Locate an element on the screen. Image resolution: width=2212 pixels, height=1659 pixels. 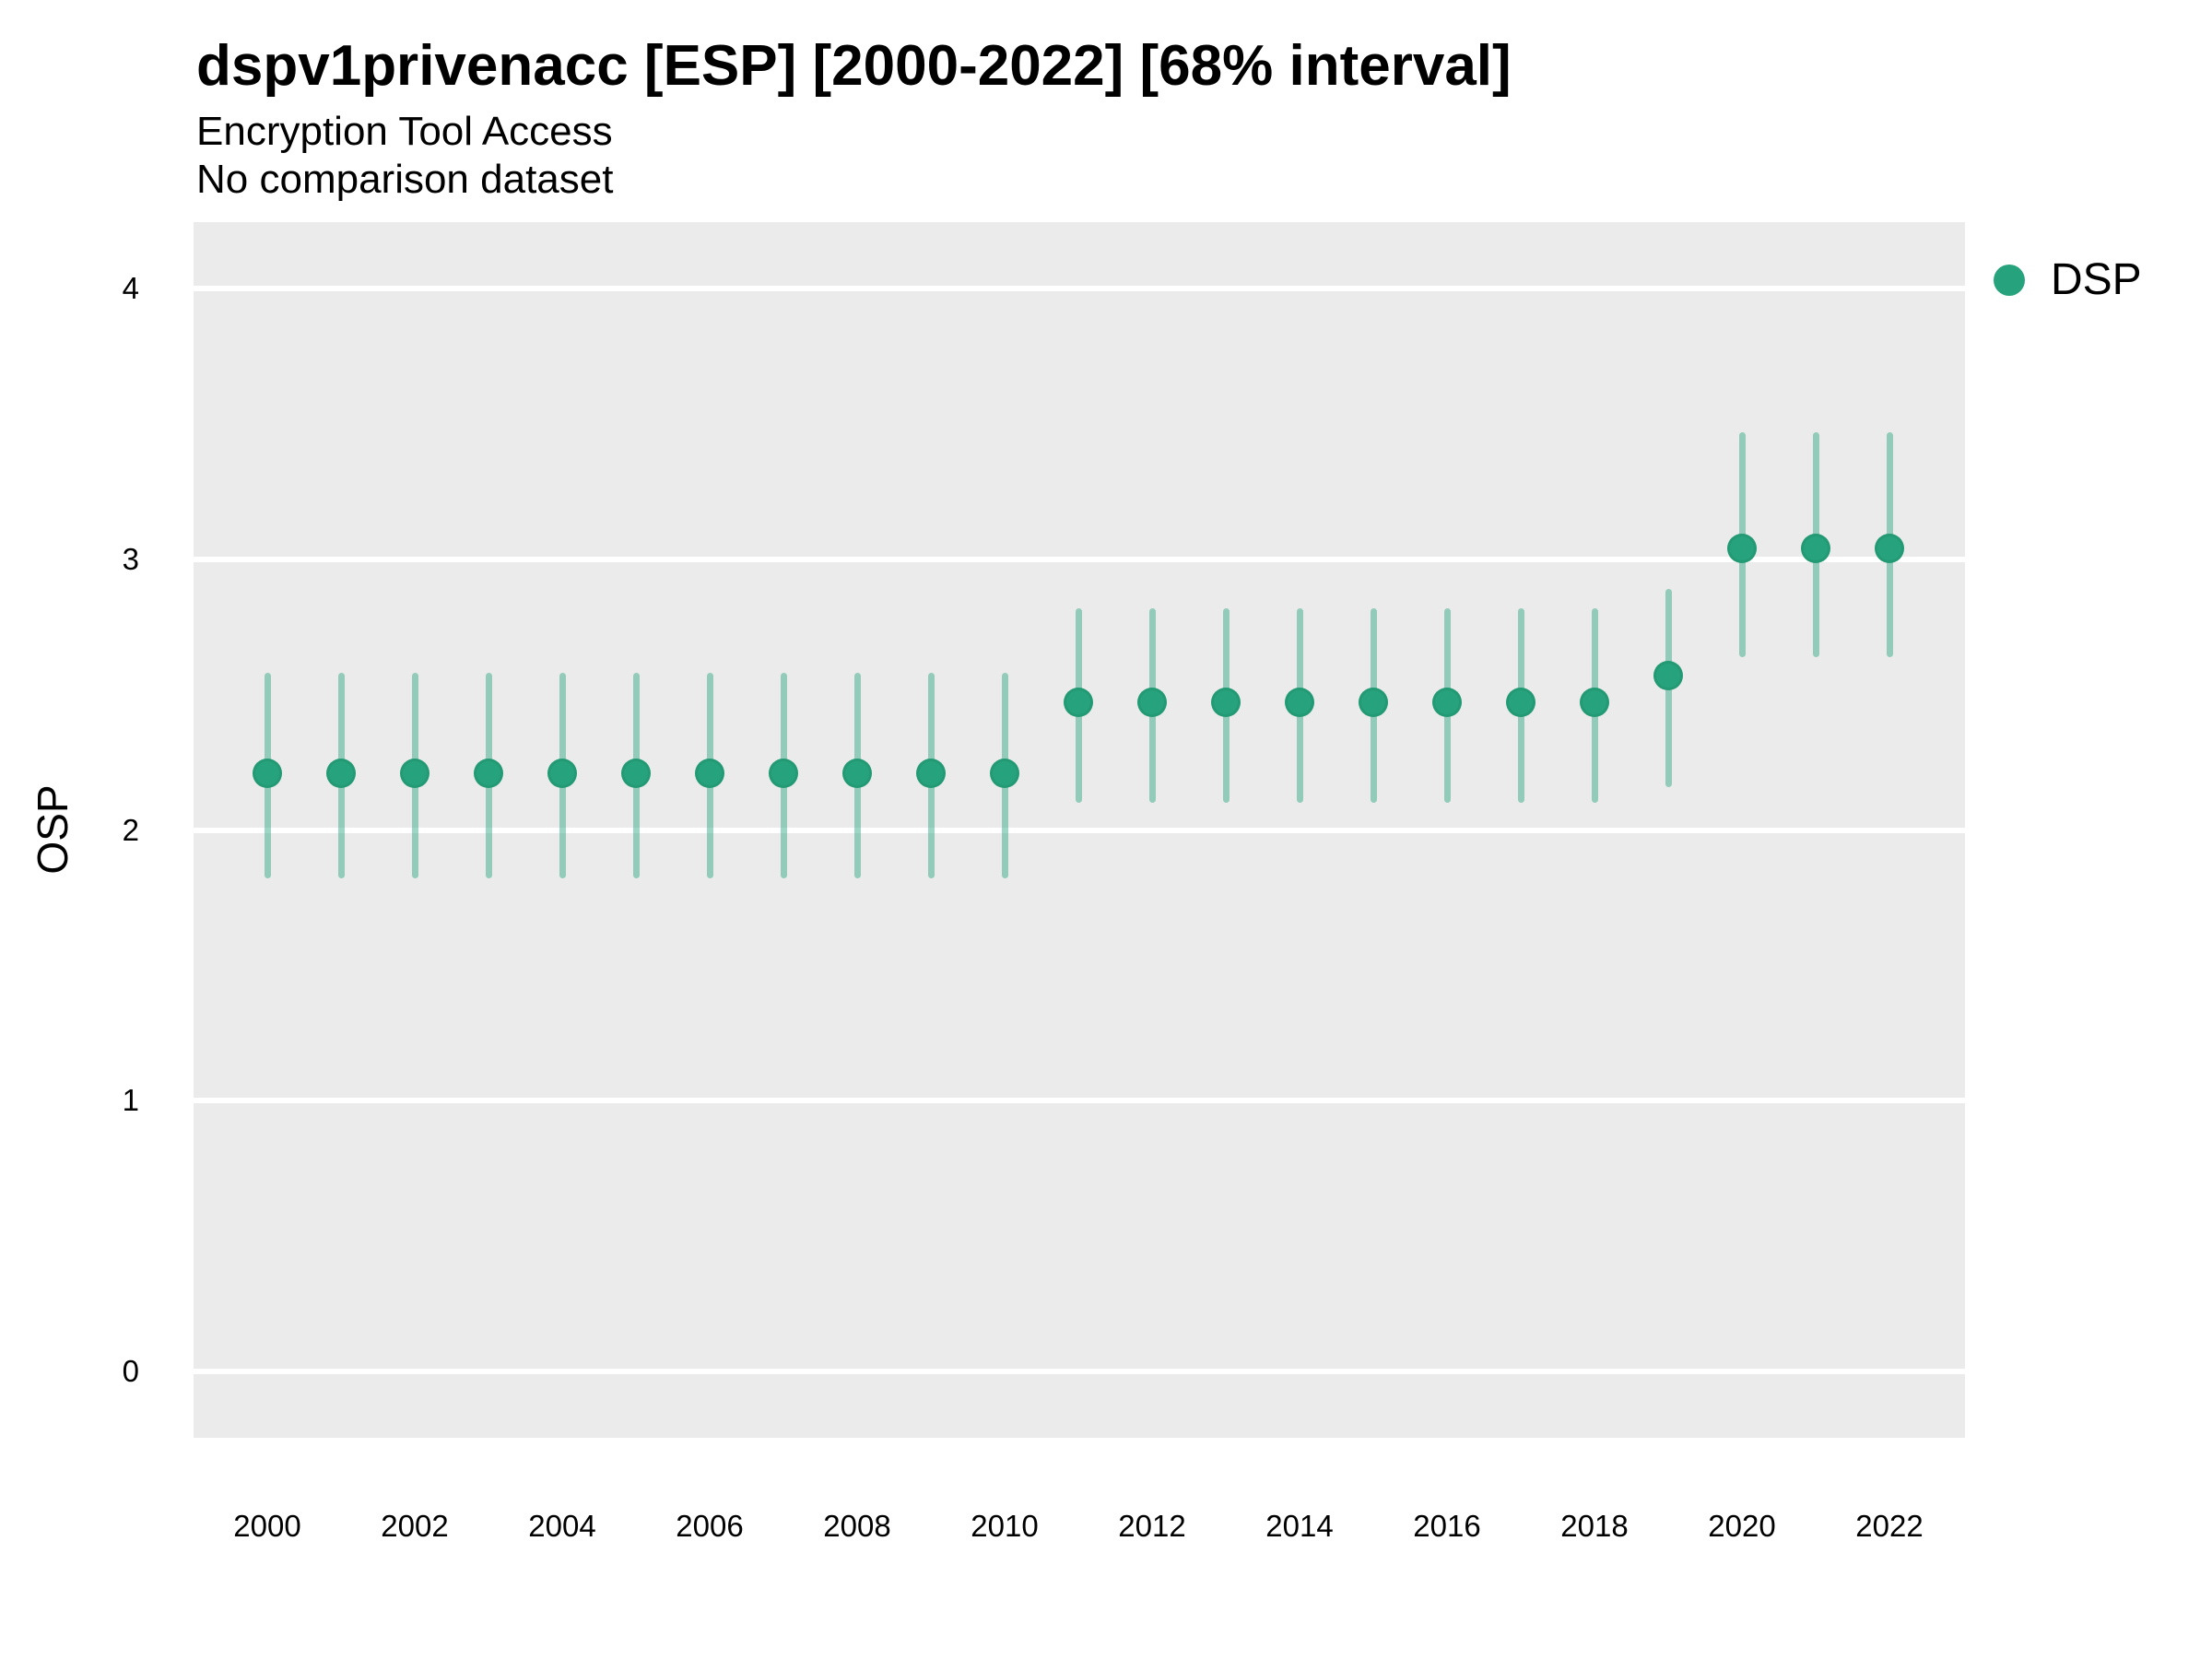
x-tick-label: 2022 is located at coordinates (1889, 1526).